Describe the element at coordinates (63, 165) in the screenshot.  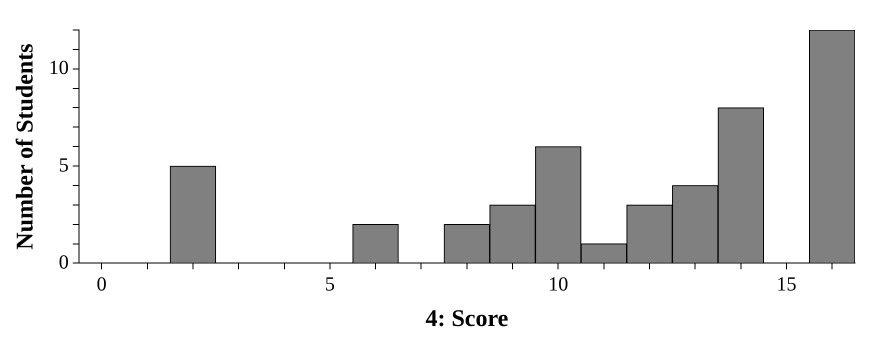
I see `y-tick-label: 5` at that location.